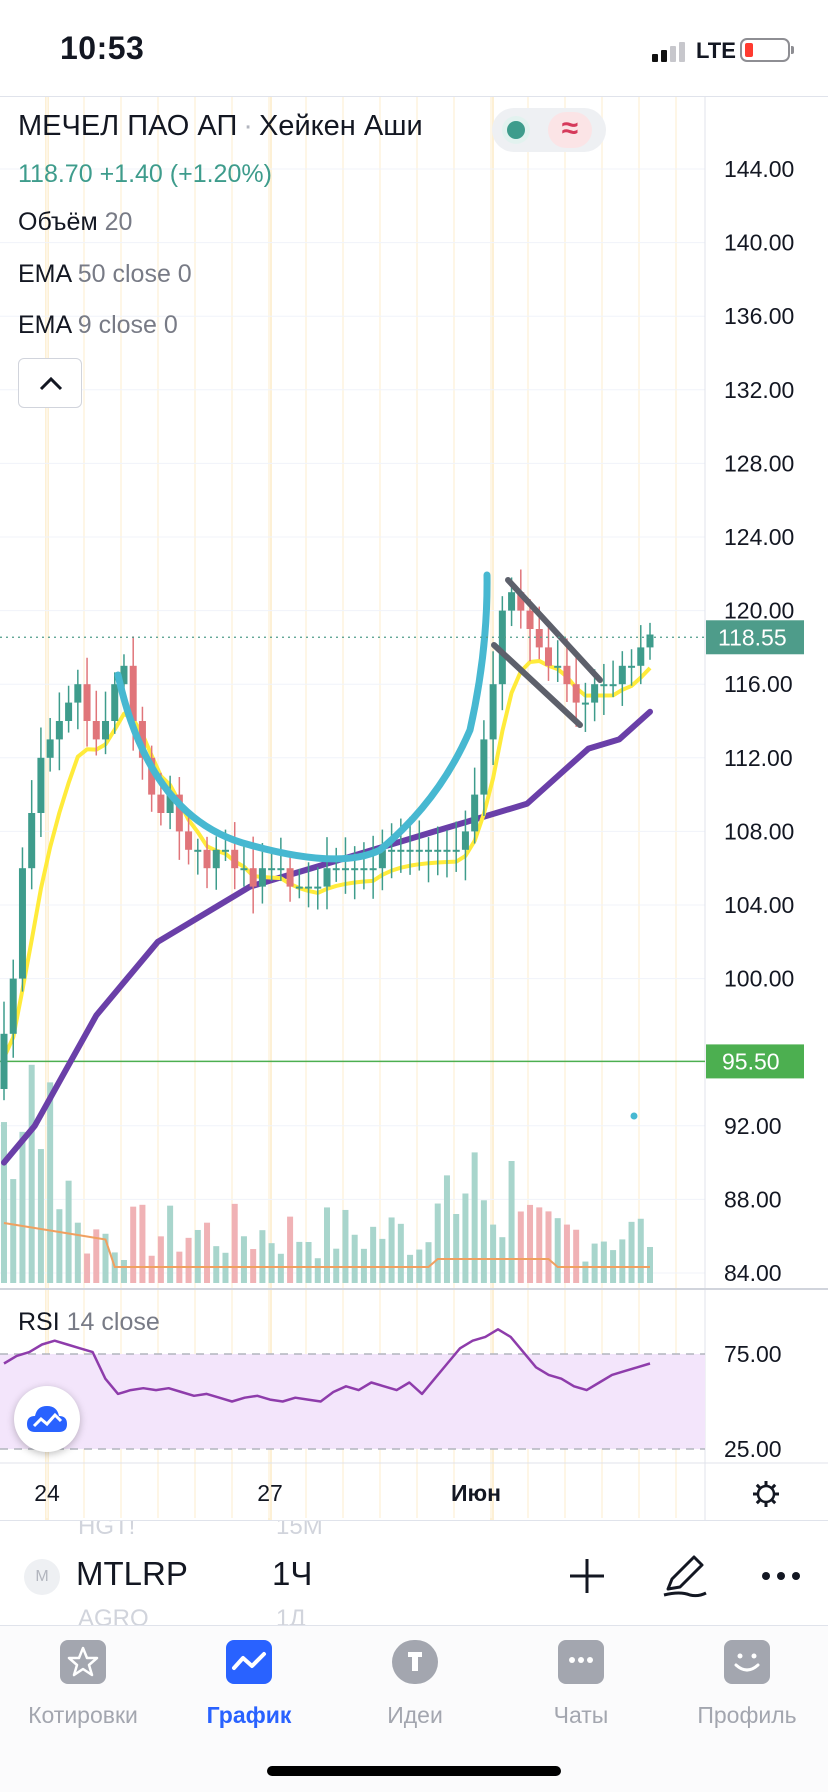 The width and height of the screenshot is (828, 1792). Describe the element at coordinates (415, 1715) in the screenshot. I see `tab-label: Идеи` at that location.